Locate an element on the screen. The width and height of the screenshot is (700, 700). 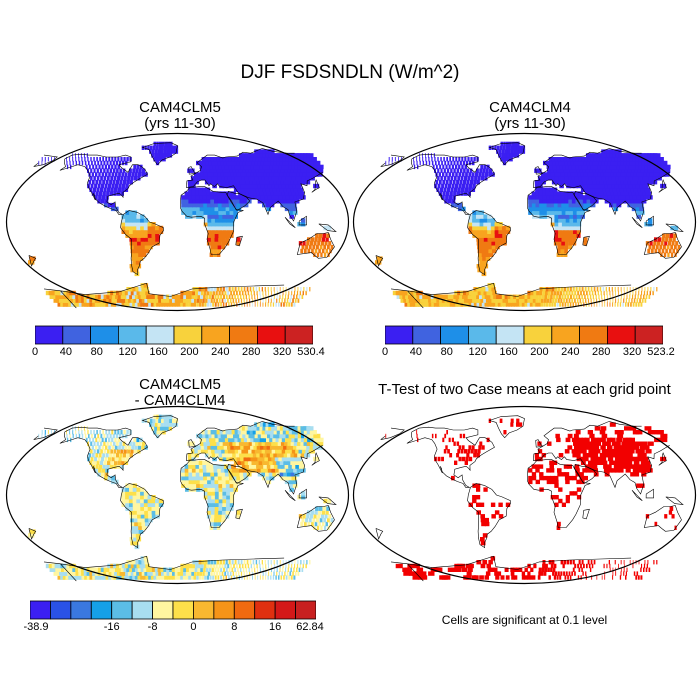
panel-3-map is located at coordinates (177, 495).